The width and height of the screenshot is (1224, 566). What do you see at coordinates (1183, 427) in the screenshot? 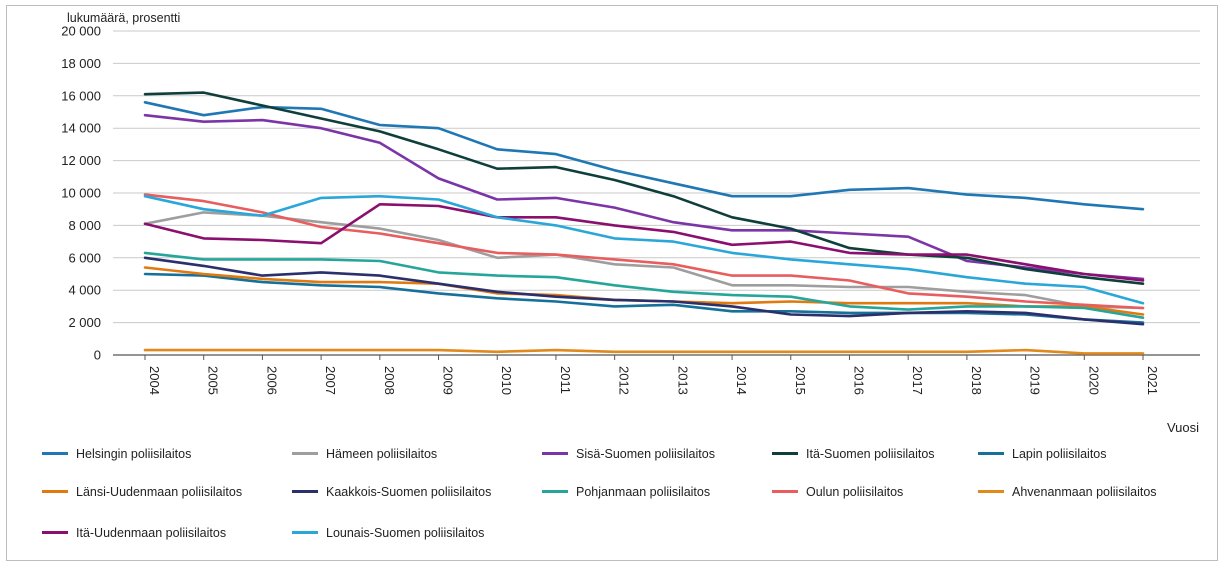
I see `x-axis-title: Vuosi` at bounding box center [1183, 427].